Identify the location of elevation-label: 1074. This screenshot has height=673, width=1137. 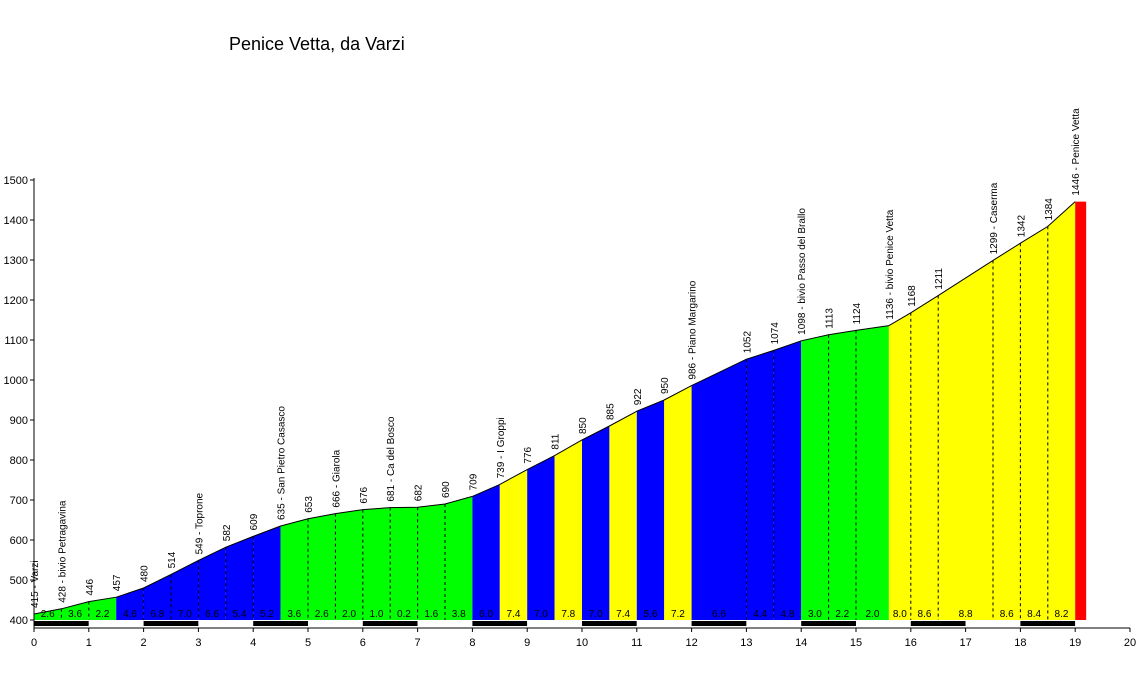
(775, 333).